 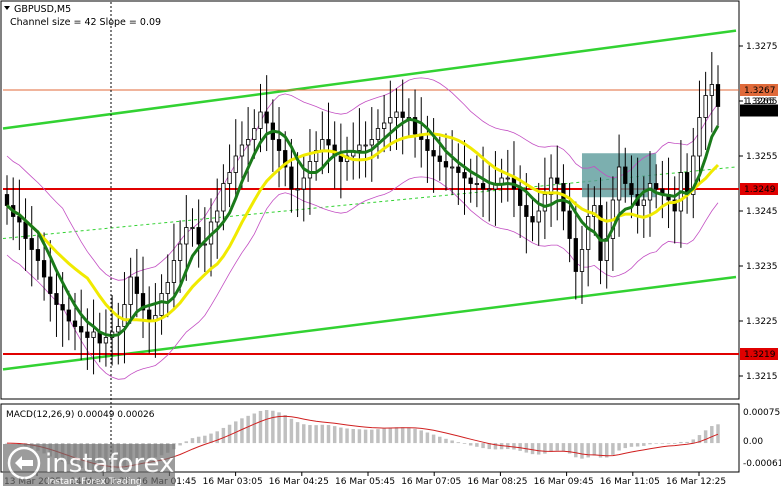 What do you see at coordinates (762, 464) in the screenshot?
I see `macd-tick-bottom: -0.00061` at bounding box center [762, 464].